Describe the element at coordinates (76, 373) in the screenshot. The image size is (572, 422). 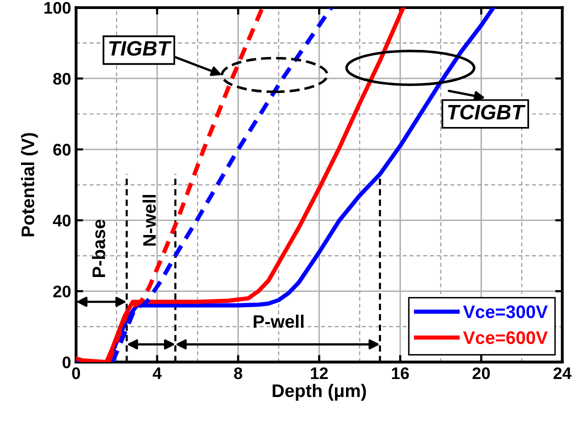
I see `x-tick-label: 0` at that location.